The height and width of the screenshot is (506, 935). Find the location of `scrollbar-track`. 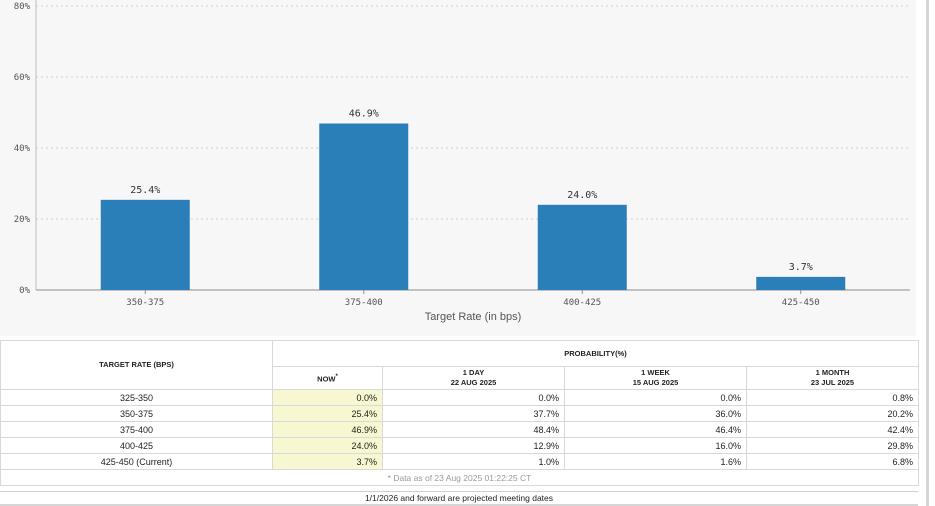

scrollbar-track is located at coordinates (927, 253).